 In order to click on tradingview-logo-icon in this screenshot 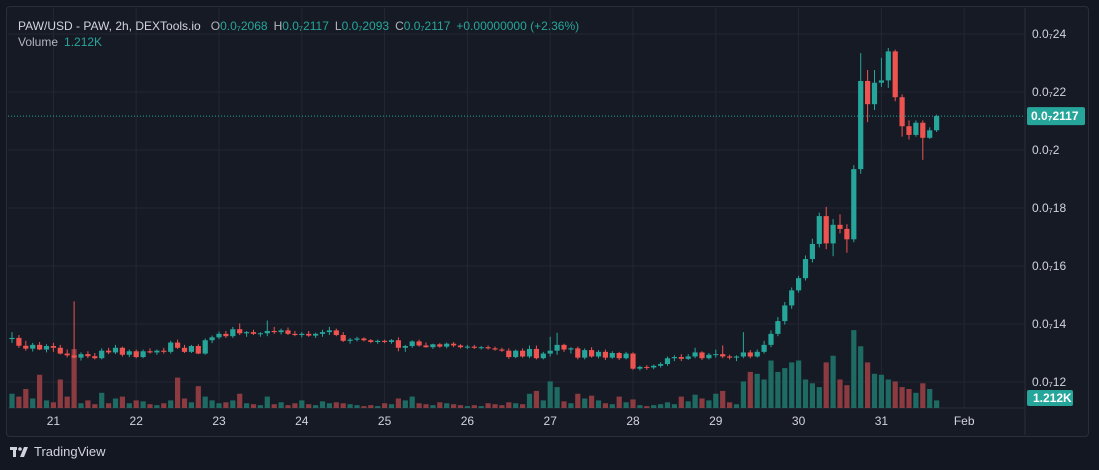, I will do `click(19, 452)`.